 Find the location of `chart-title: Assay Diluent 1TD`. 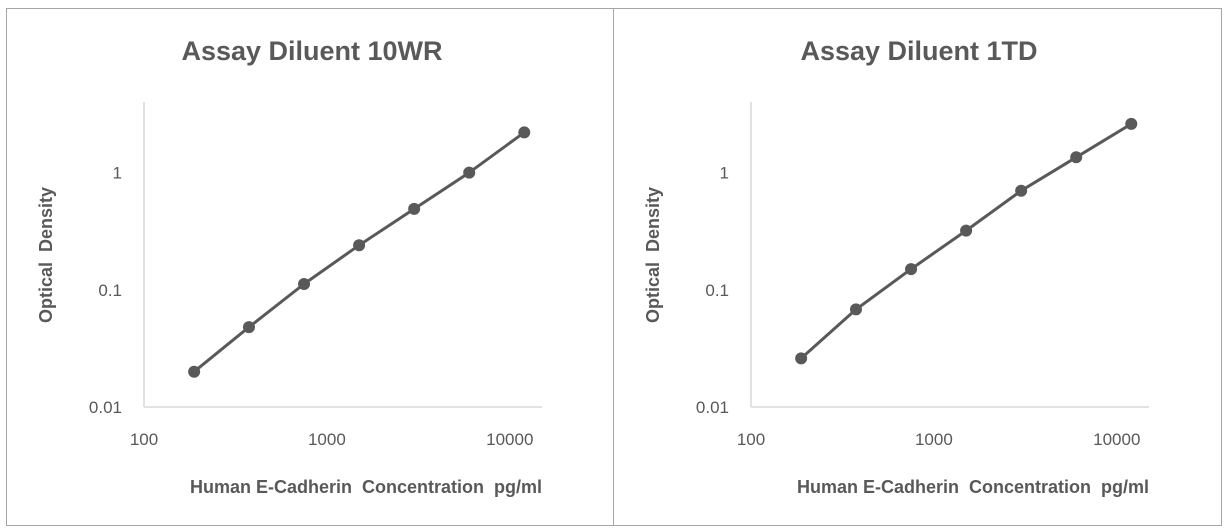

chart-title: Assay Diluent 1TD is located at coordinates (918, 51).